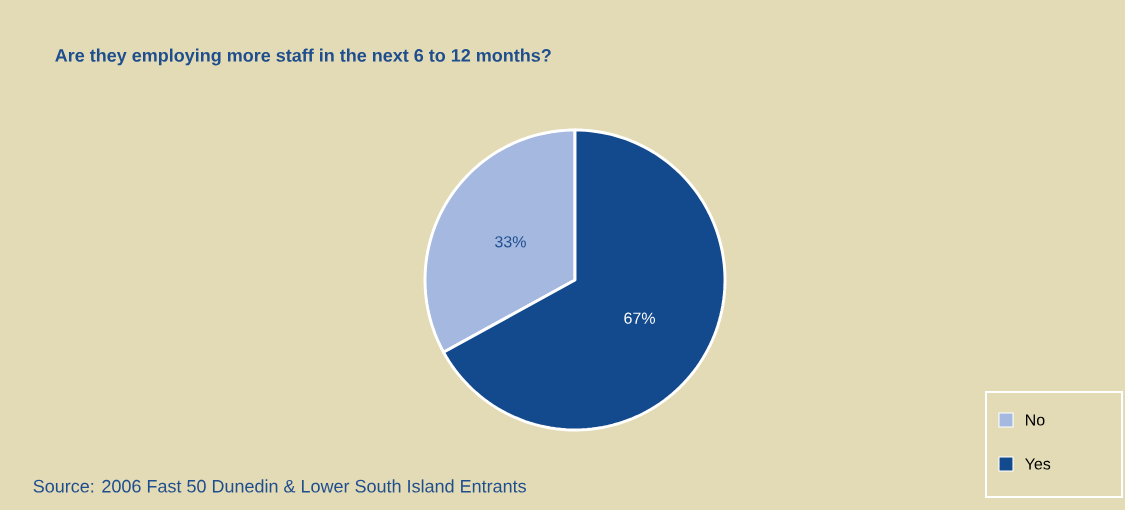 The width and height of the screenshot is (1125, 510). I want to click on legend-label: No, so click(1035, 420).